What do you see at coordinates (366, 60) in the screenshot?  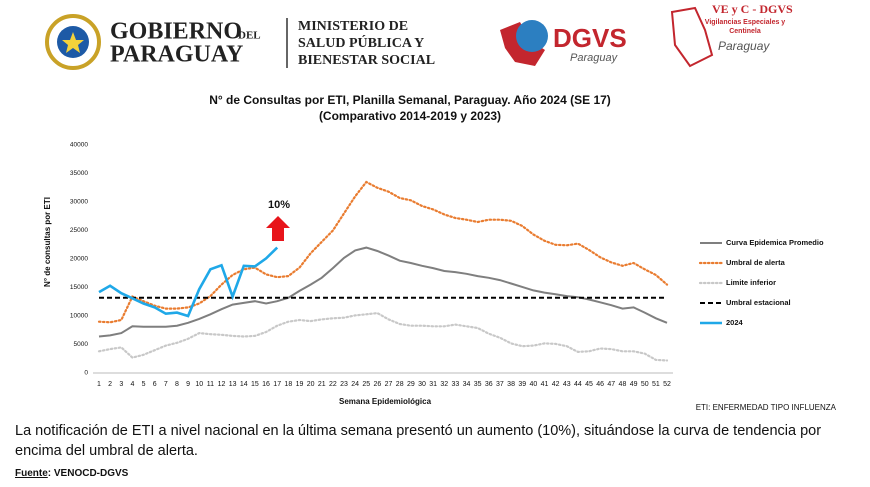 I see `ministry: BIENESTAR SOCIAL` at bounding box center [366, 60].